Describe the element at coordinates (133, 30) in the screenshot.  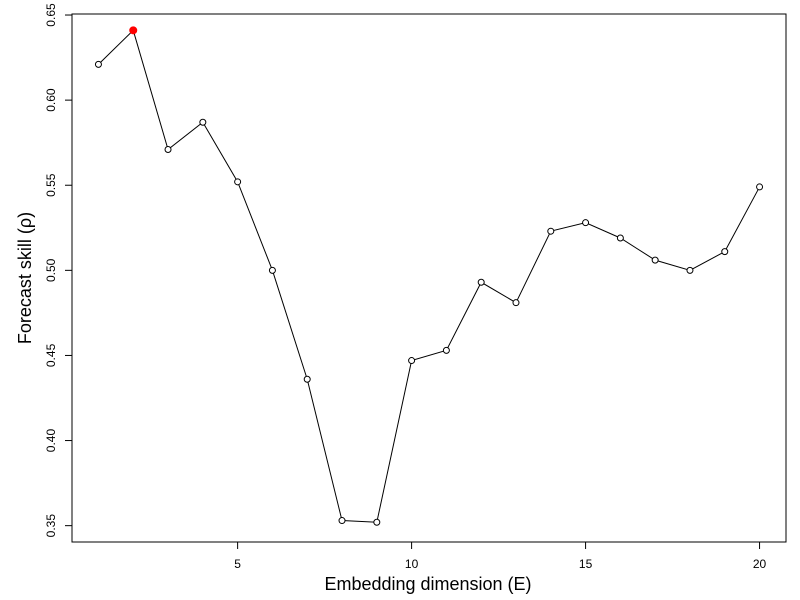
I see `highlight-point` at that location.